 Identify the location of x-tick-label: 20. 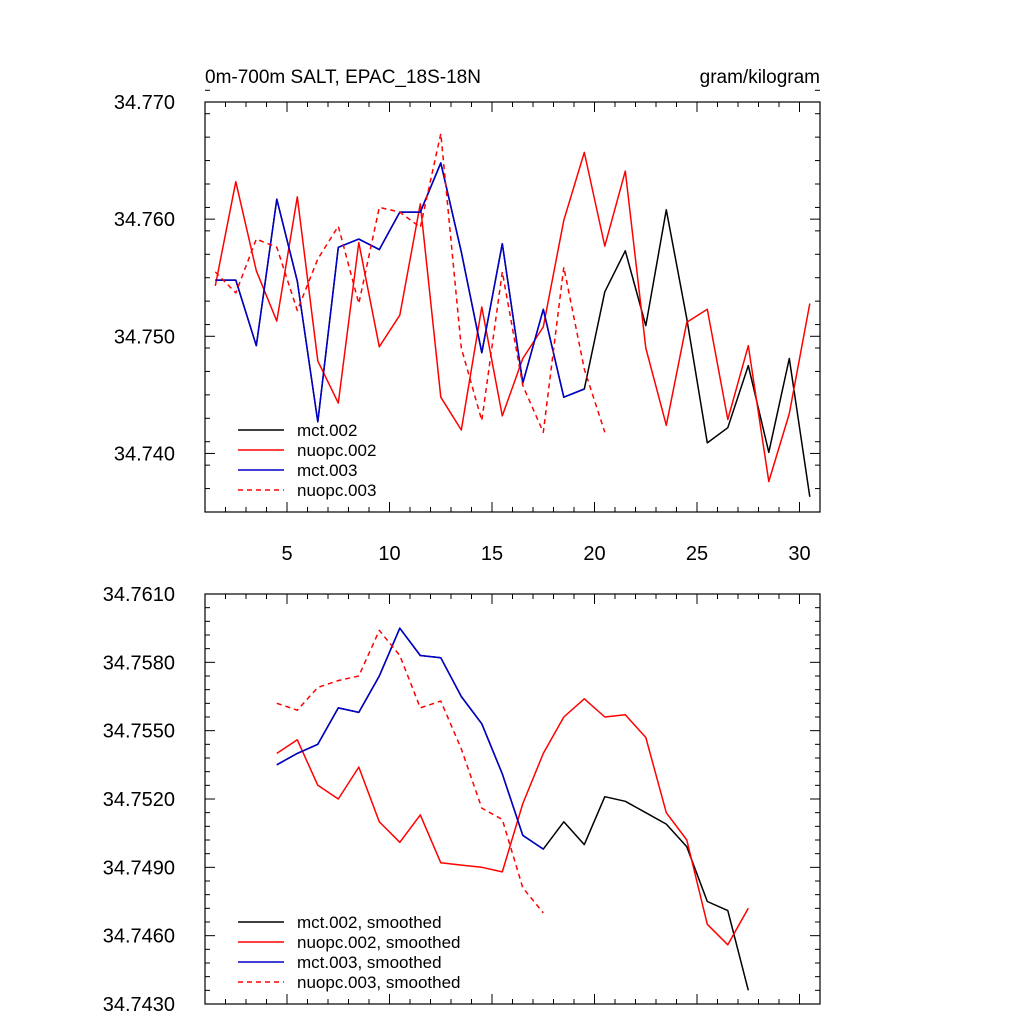
(594, 554).